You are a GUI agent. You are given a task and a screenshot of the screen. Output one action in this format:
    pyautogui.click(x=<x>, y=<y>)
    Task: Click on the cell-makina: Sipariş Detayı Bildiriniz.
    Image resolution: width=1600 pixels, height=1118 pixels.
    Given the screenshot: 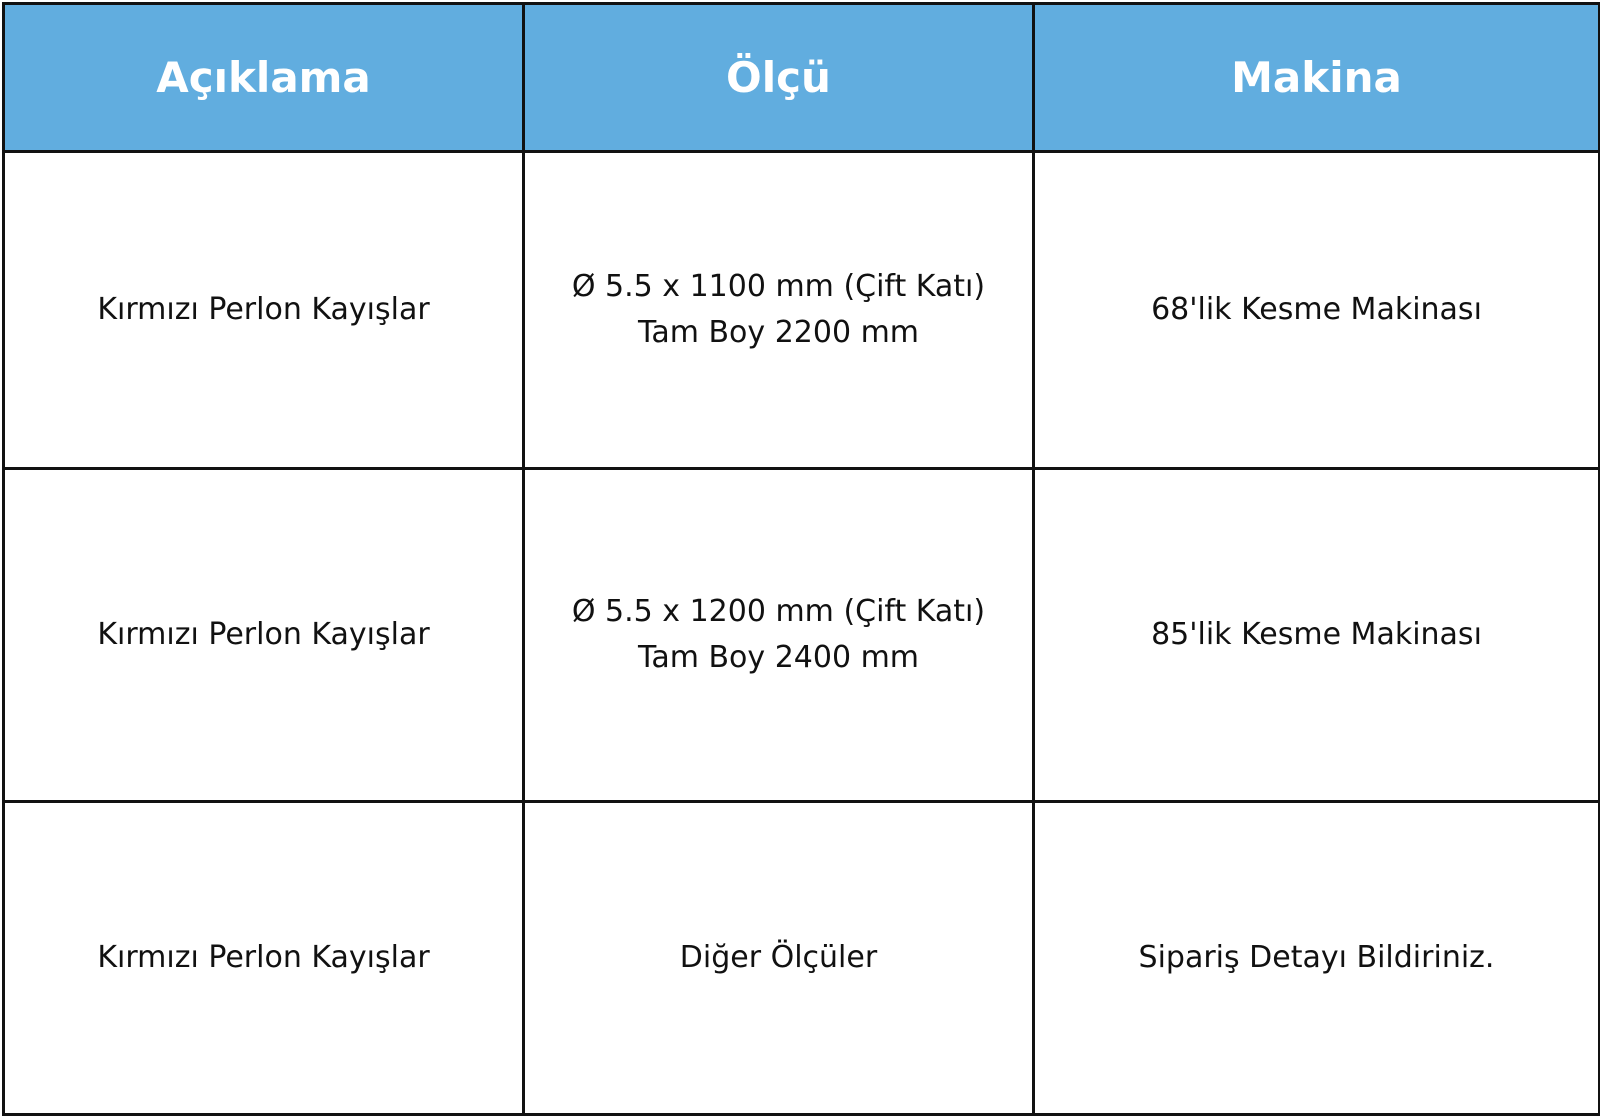 What is the action you would take?
    pyautogui.click(x=1316, y=958)
    